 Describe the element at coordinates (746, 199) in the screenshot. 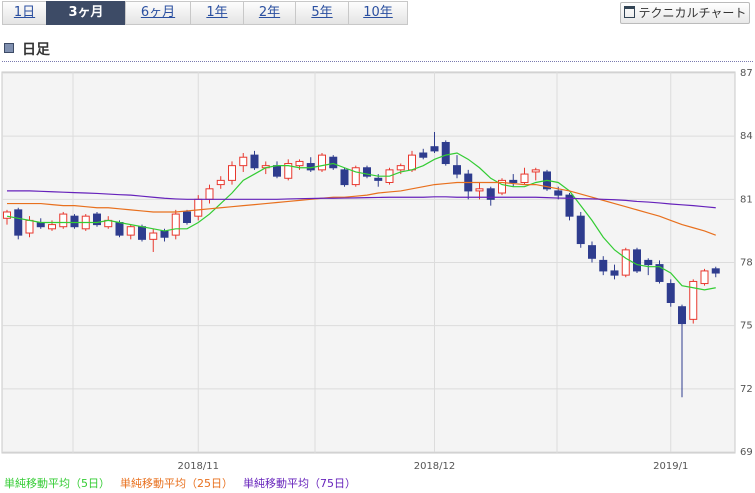

I see `y-tick-label: 81` at that location.